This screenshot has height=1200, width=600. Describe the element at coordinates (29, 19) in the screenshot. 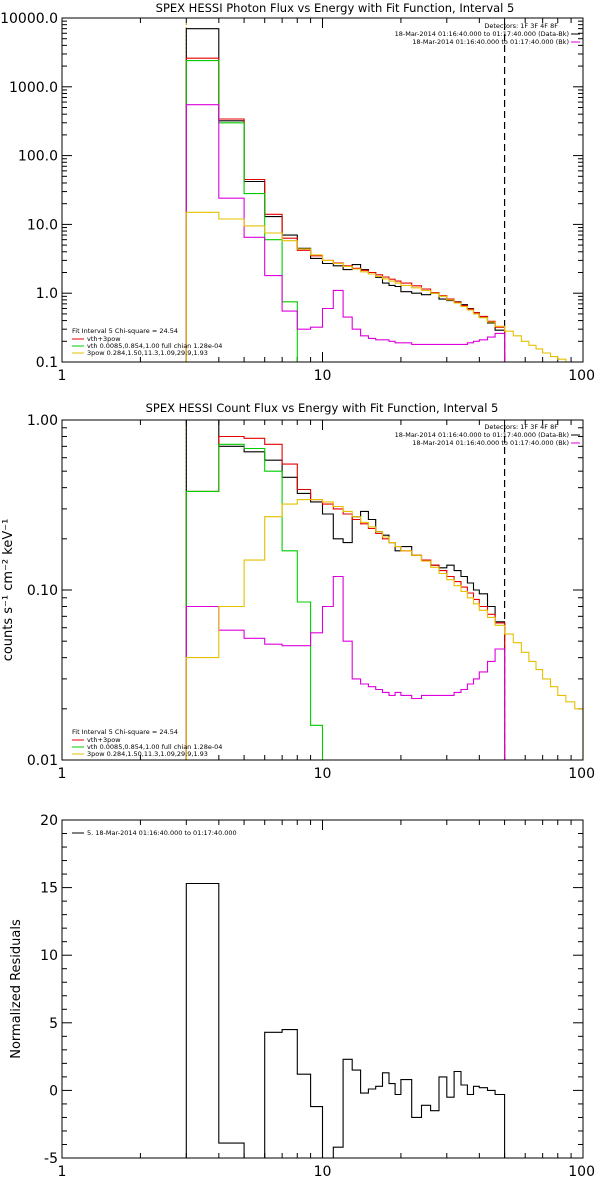

I see `y-tick-label: 10000.0` at that location.